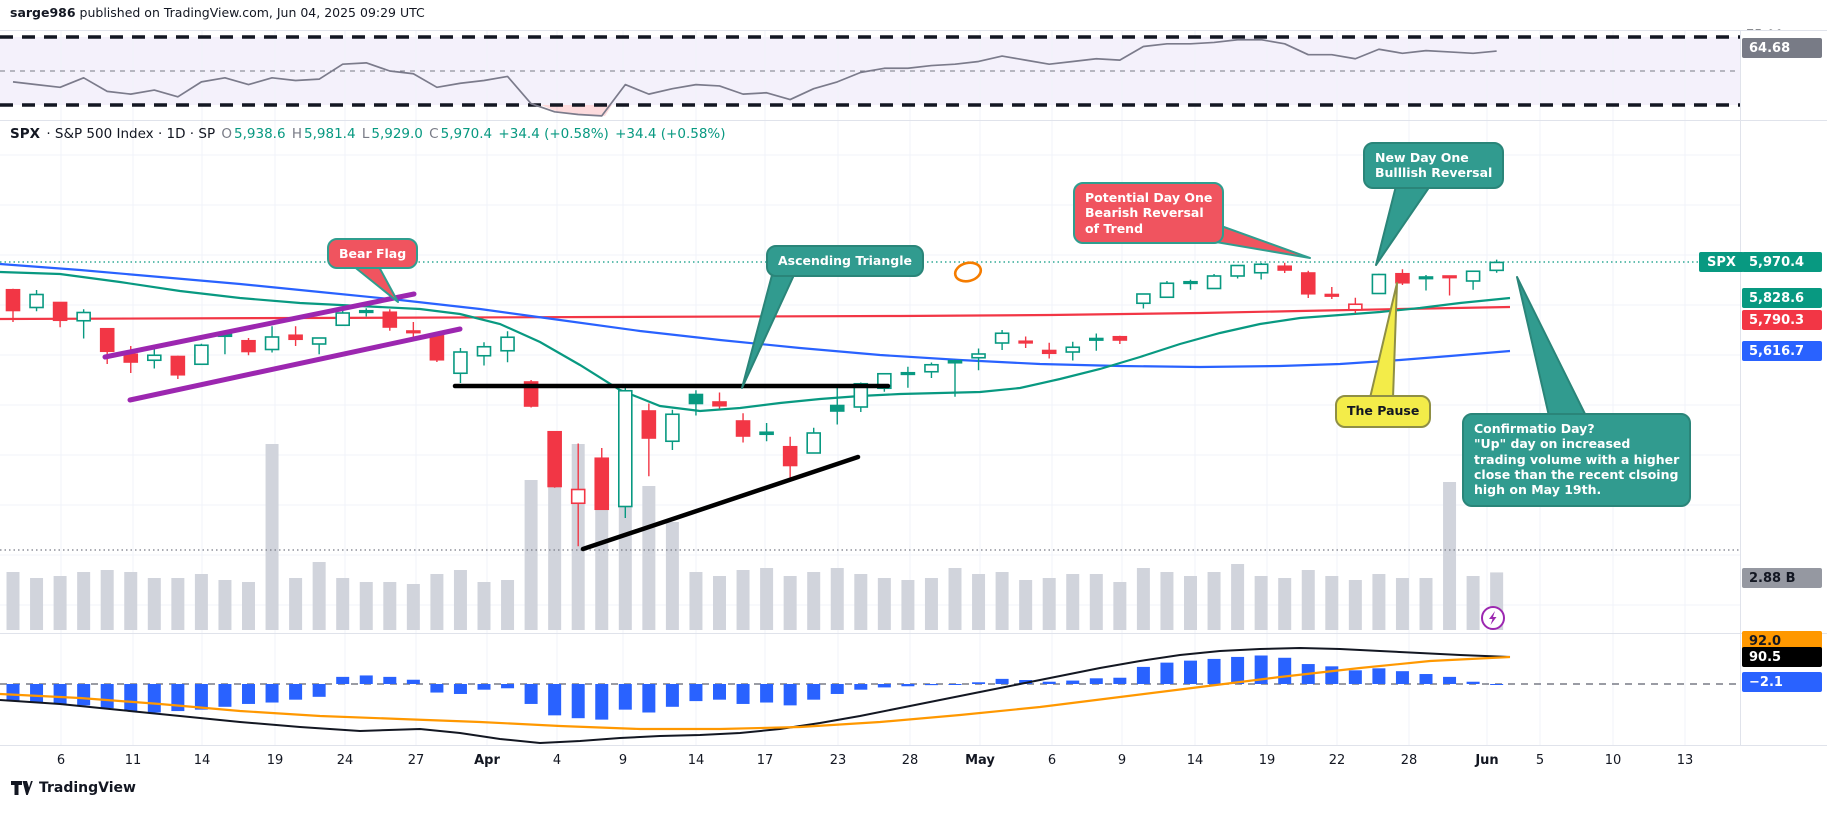 This screenshot has width=1827, height=818. What do you see at coordinates (913, 30) in the screenshot?
I see `panel-separator-top` at bounding box center [913, 30].